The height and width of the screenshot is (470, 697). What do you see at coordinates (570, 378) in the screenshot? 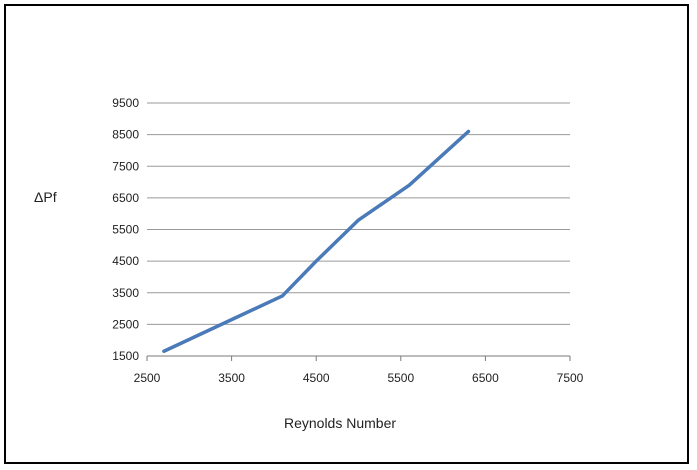
I see `x-tick-label: 7500` at bounding box center [570, 378].